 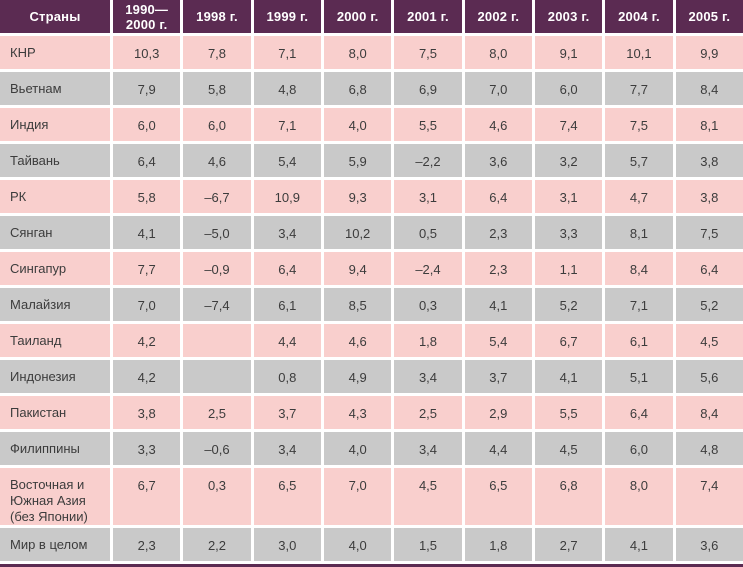 What do you see at coordinates (568, 304) in the screenshot?
I see `value-cell: 5,2` at bounding box center [568, 304].